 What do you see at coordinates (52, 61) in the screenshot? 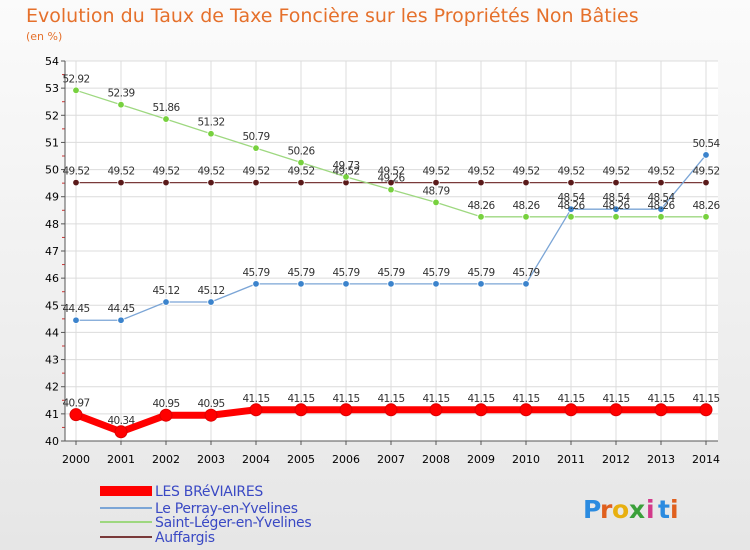
I see `y-tick-label: 54` at bounding box center [52, 61].